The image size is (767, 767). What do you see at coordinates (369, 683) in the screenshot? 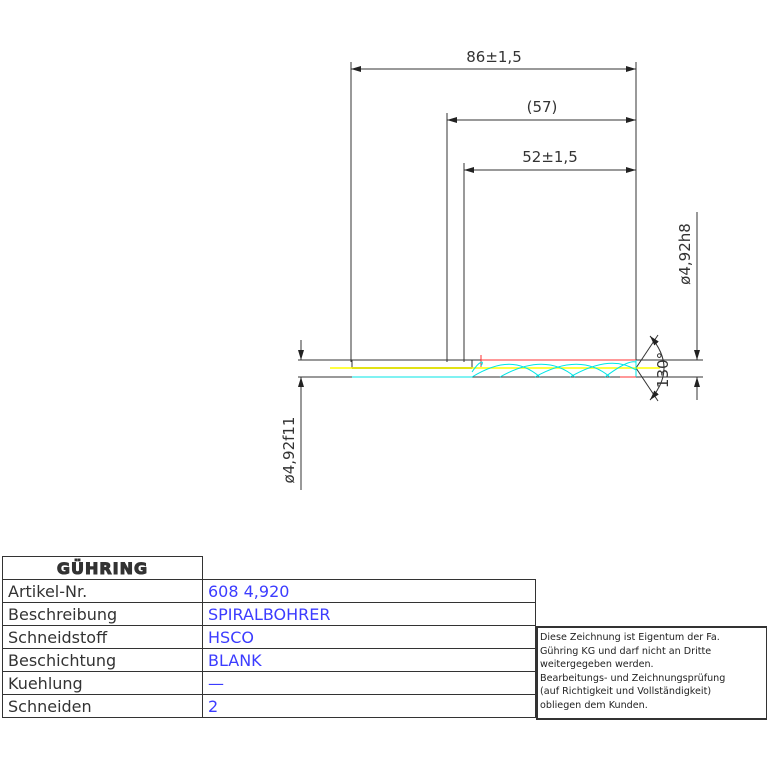
I see `row-value: —` at bounding box center [369, 683].